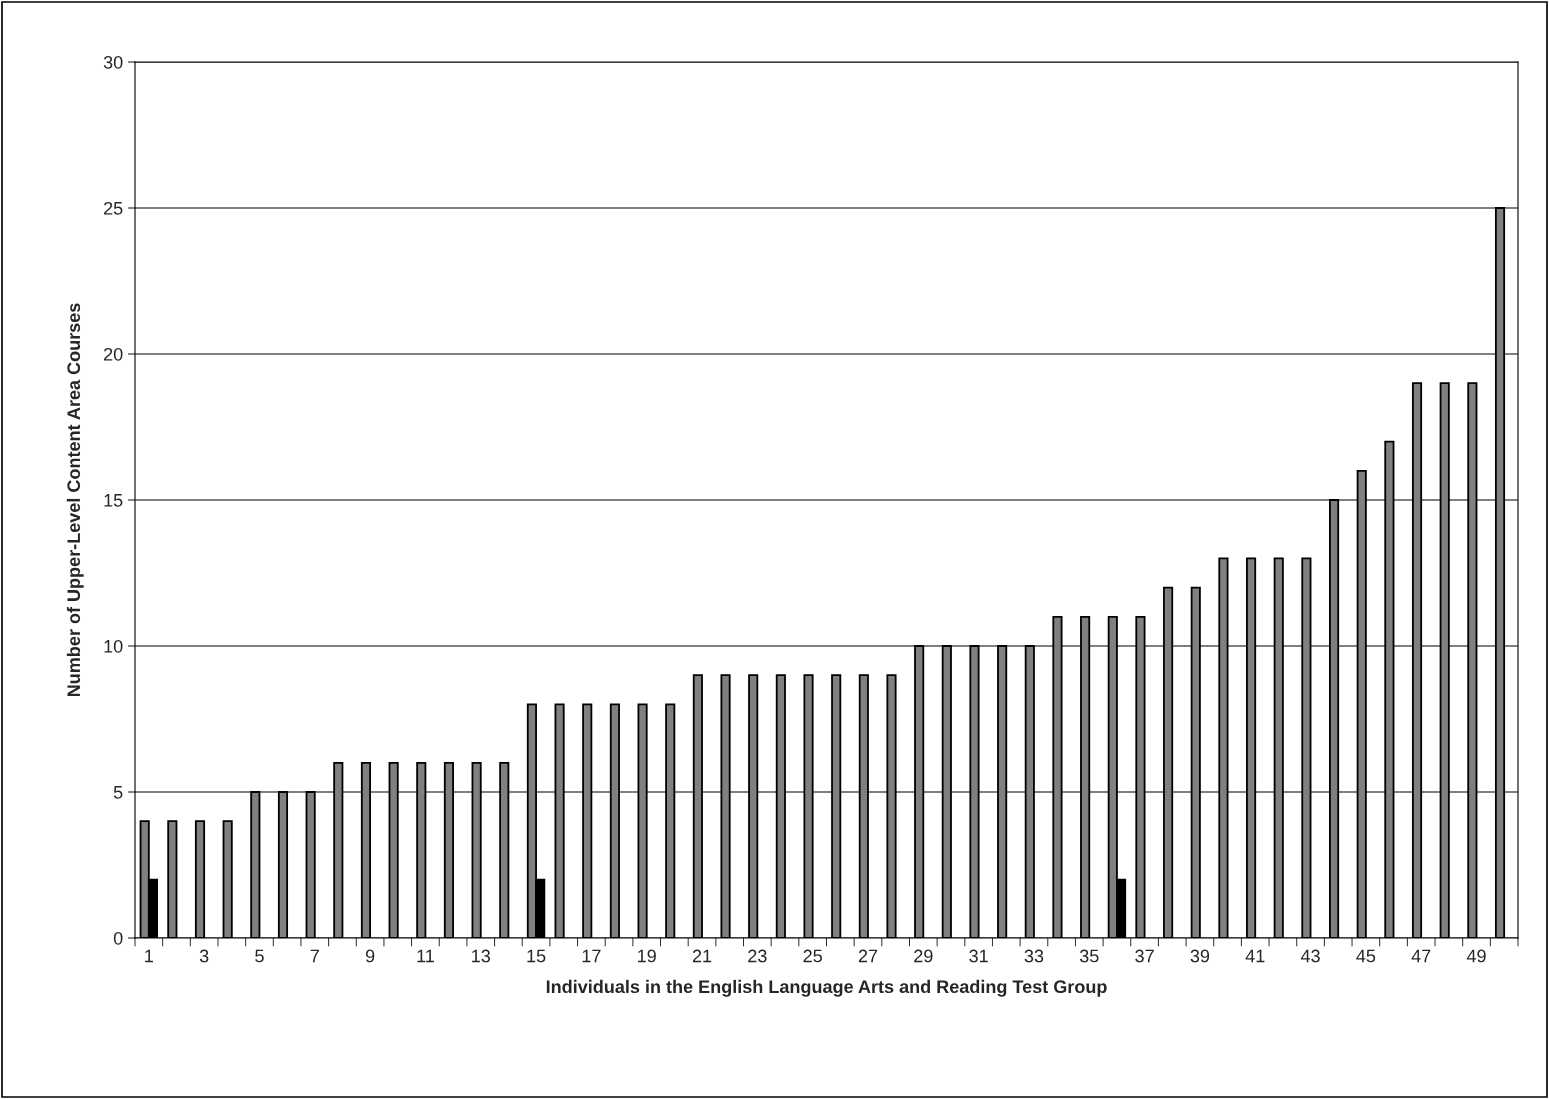 The width and height of the screenshot is (1549, 1099). What do you see at coordinates (481, 956) in the screenshot?
I see `x-tick-label: 13` at bounding box center [481, 956].